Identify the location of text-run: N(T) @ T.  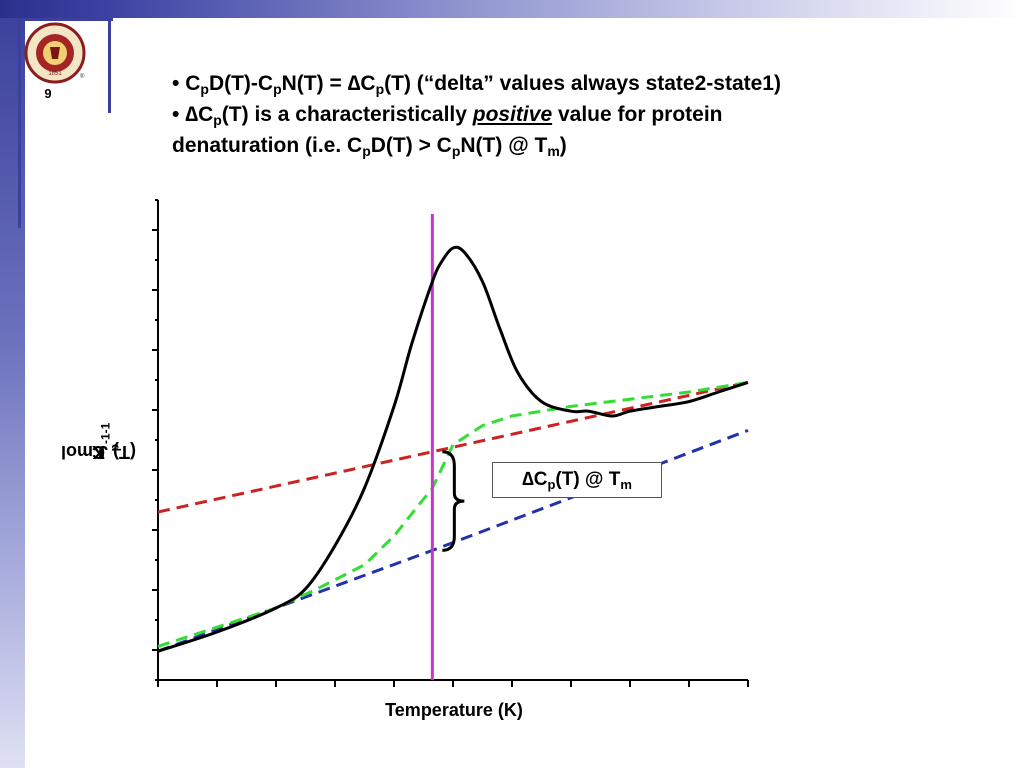
(504, 145).